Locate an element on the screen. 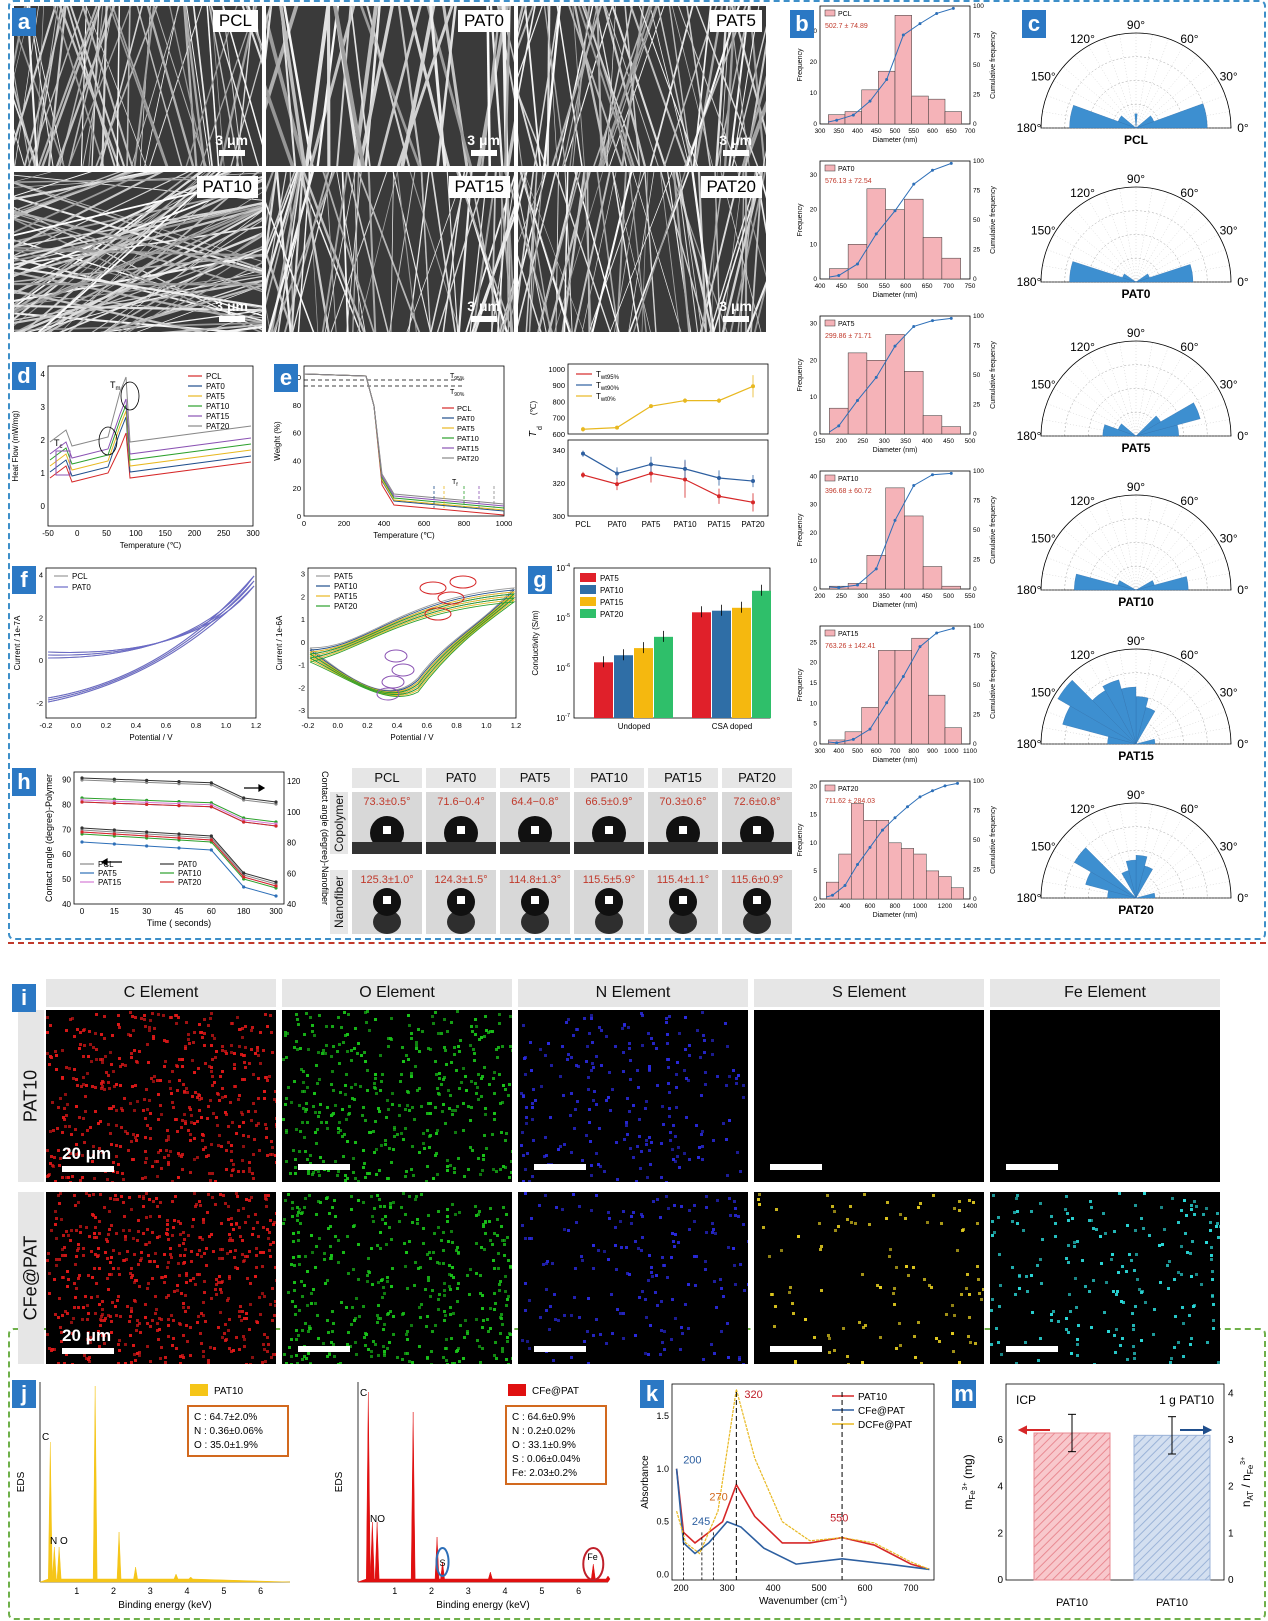 The image size is (1268, 1621). x-tick: 4 is located at coordinates (187, 1591).